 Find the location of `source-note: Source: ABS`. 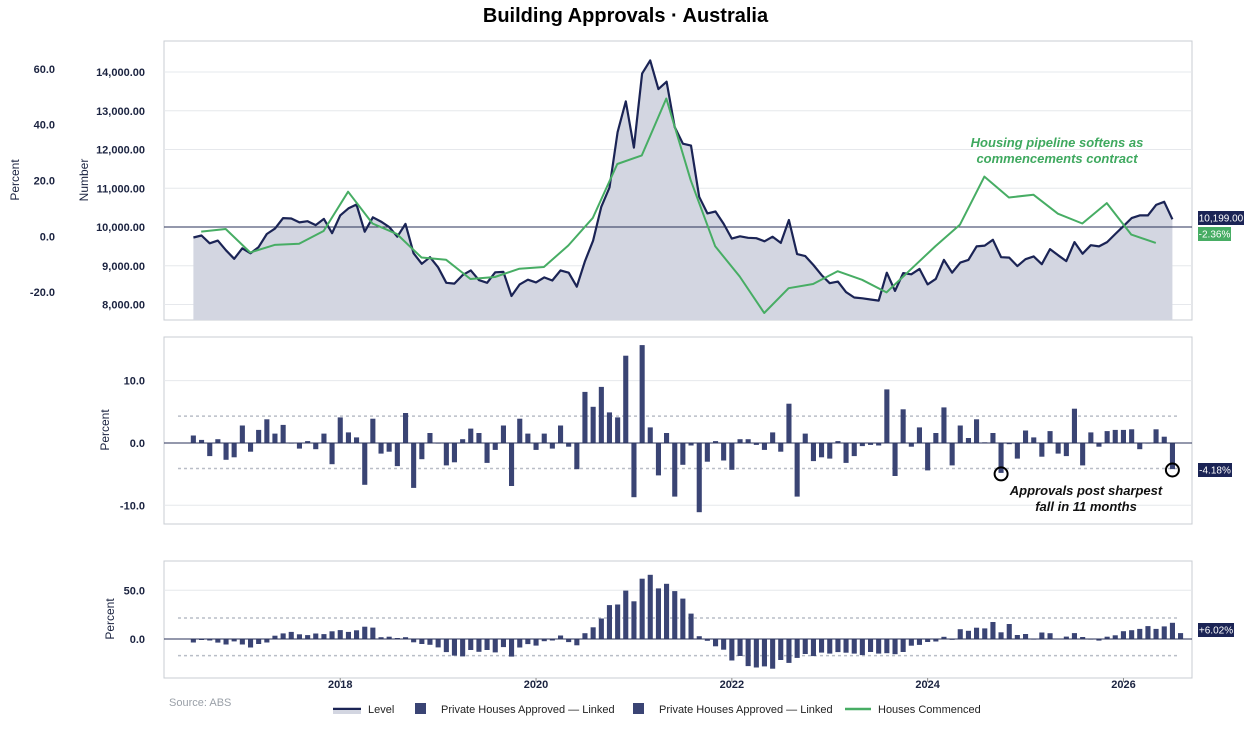

source-note: Source: ABS is located at coordinates (200, 703).